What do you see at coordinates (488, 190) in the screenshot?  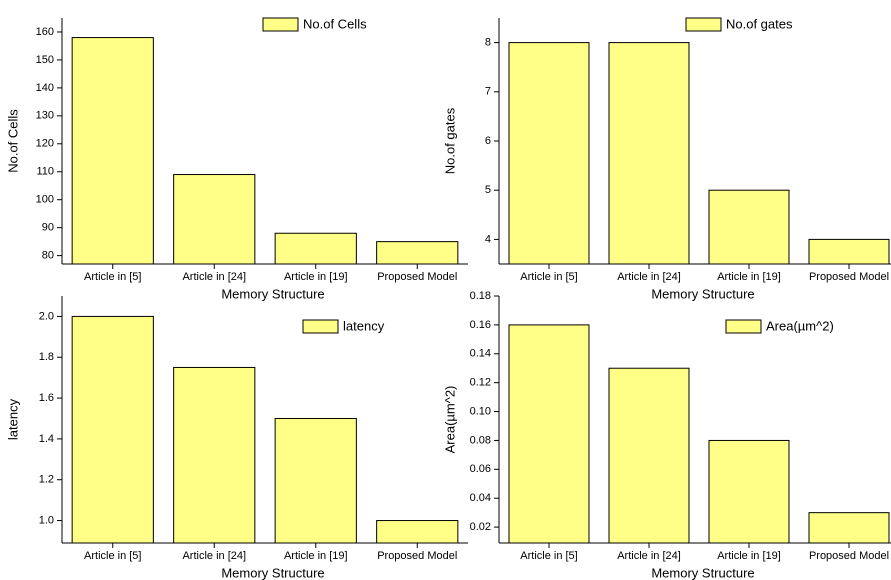 I see `y-tick-label: 5` at bounding box center [488, 190].